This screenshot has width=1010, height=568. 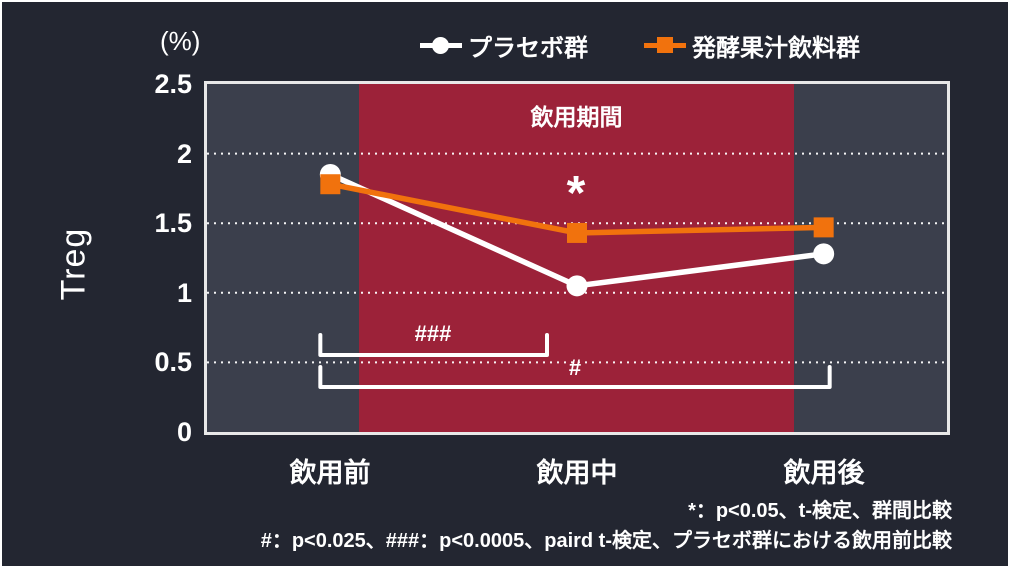 I want to click on x-label-during: 飲用中, so click(x=577, y=473).